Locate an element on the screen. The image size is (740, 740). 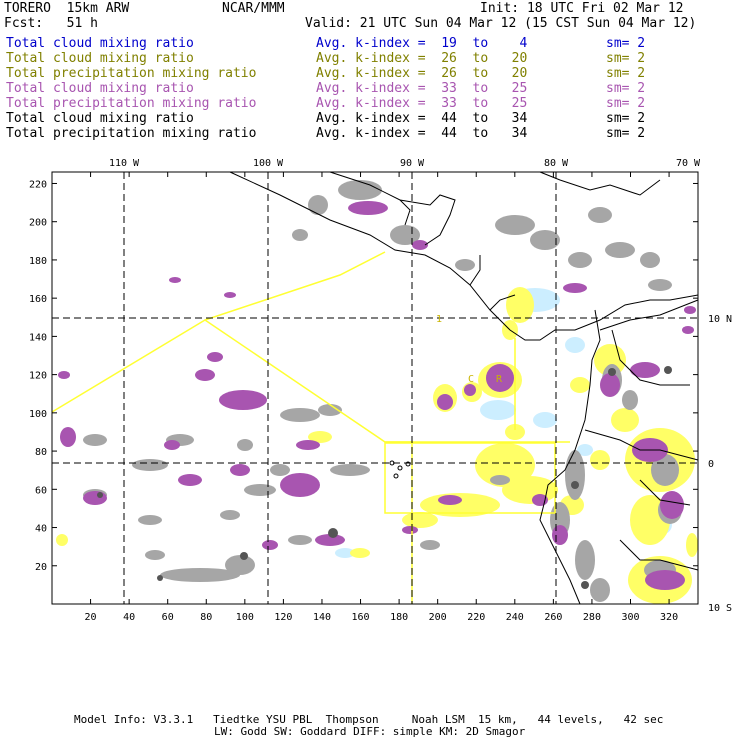
x-tick-label: 220 is located at coordinates (476, 617).